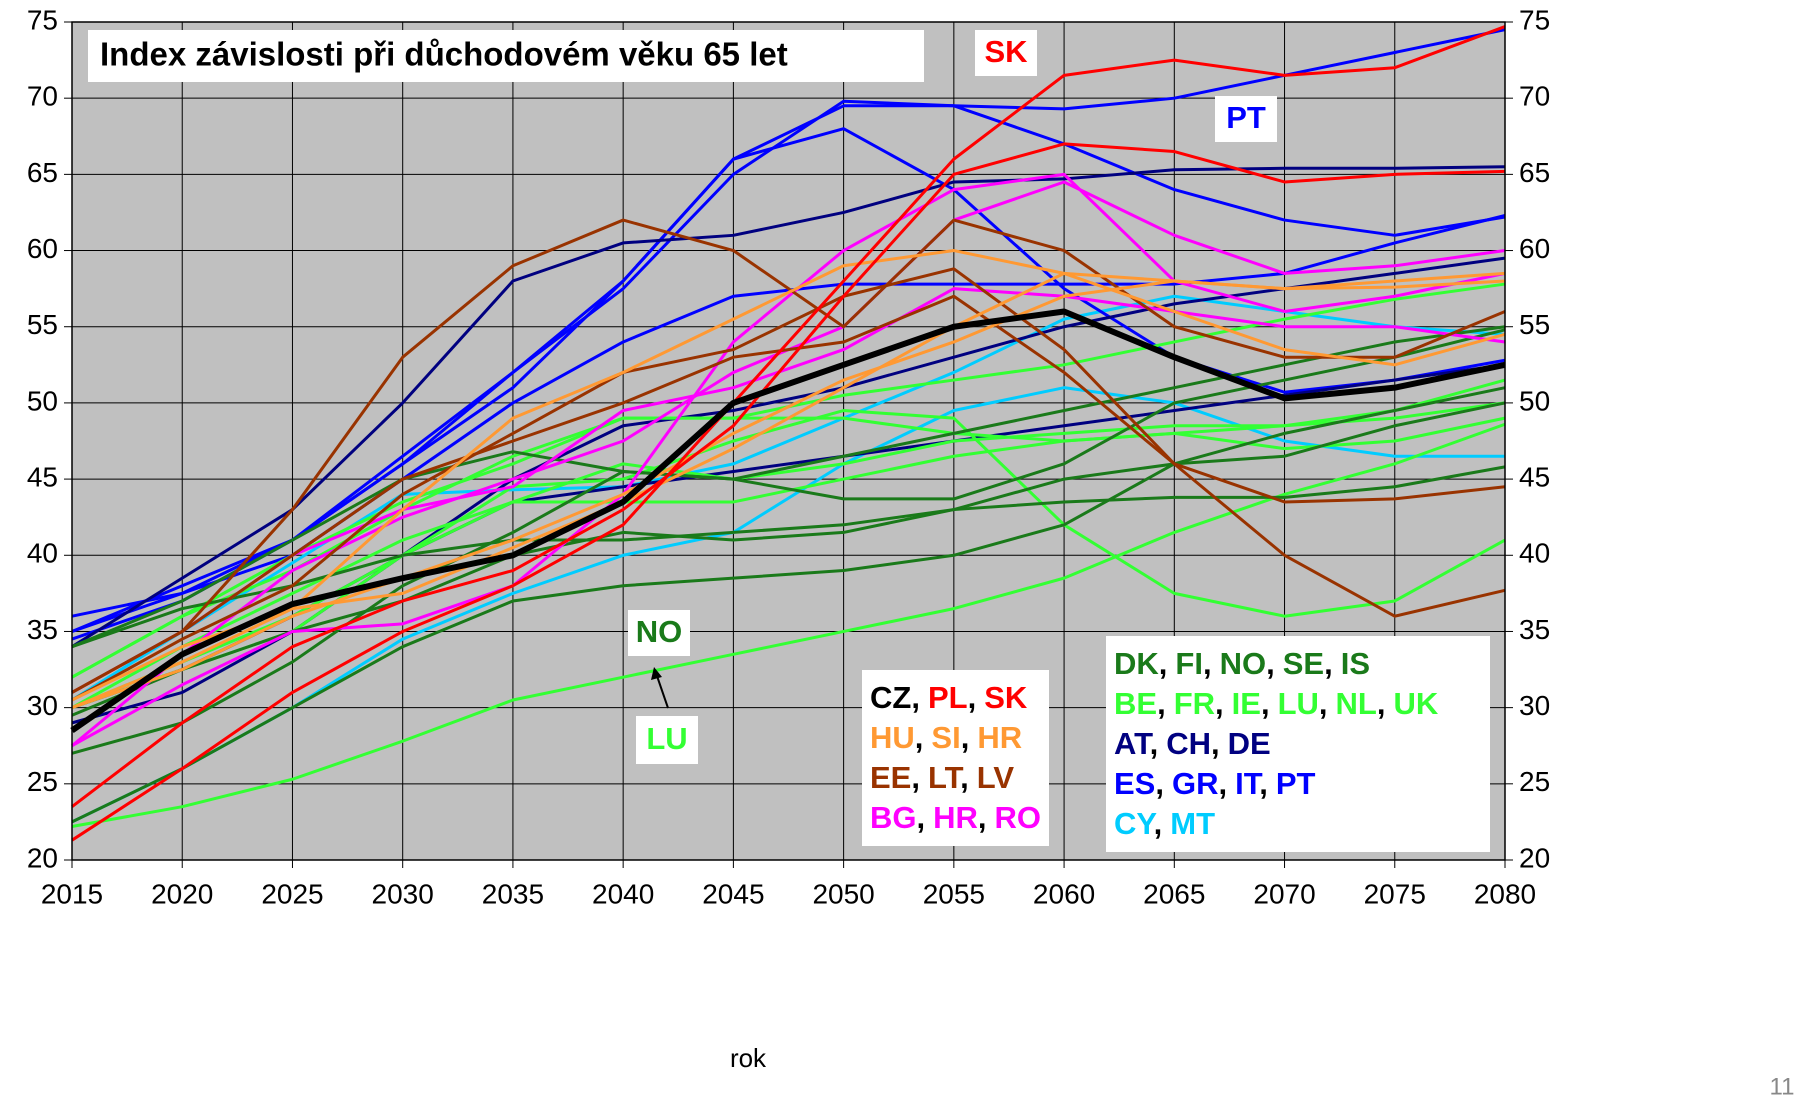 The width and height of the screenshot is (1815, 1098). What do you see at coordinates (1284, 893) in the screenshot?
I see `x-tick-label: 2070` at bounding box center [1284, 893].